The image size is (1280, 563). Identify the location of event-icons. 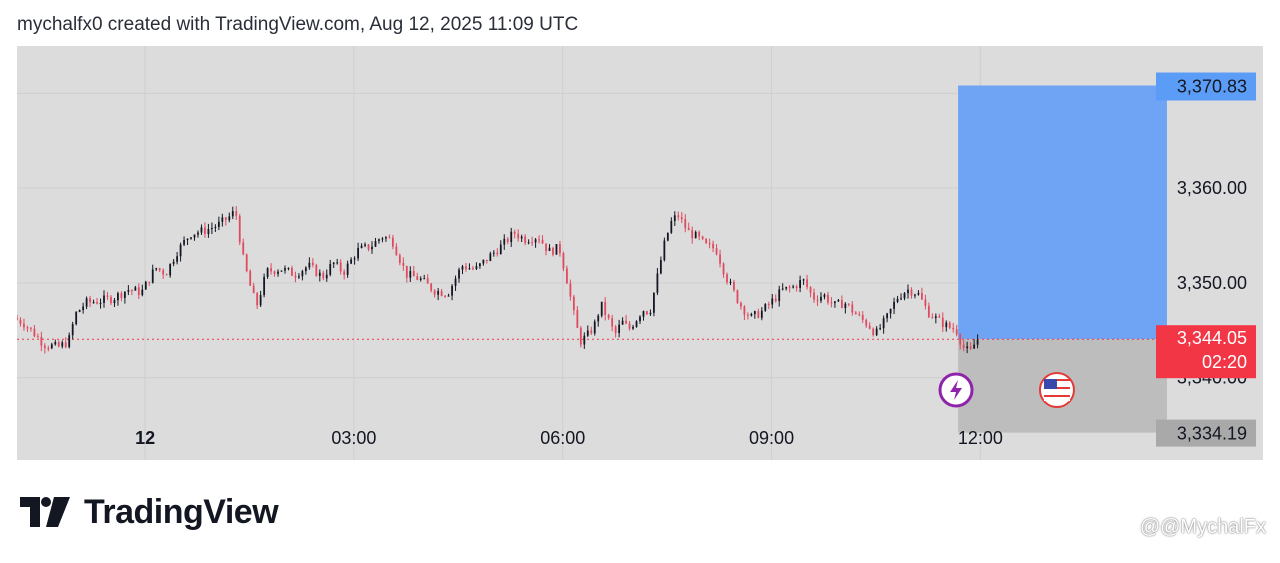
(1006, 390).